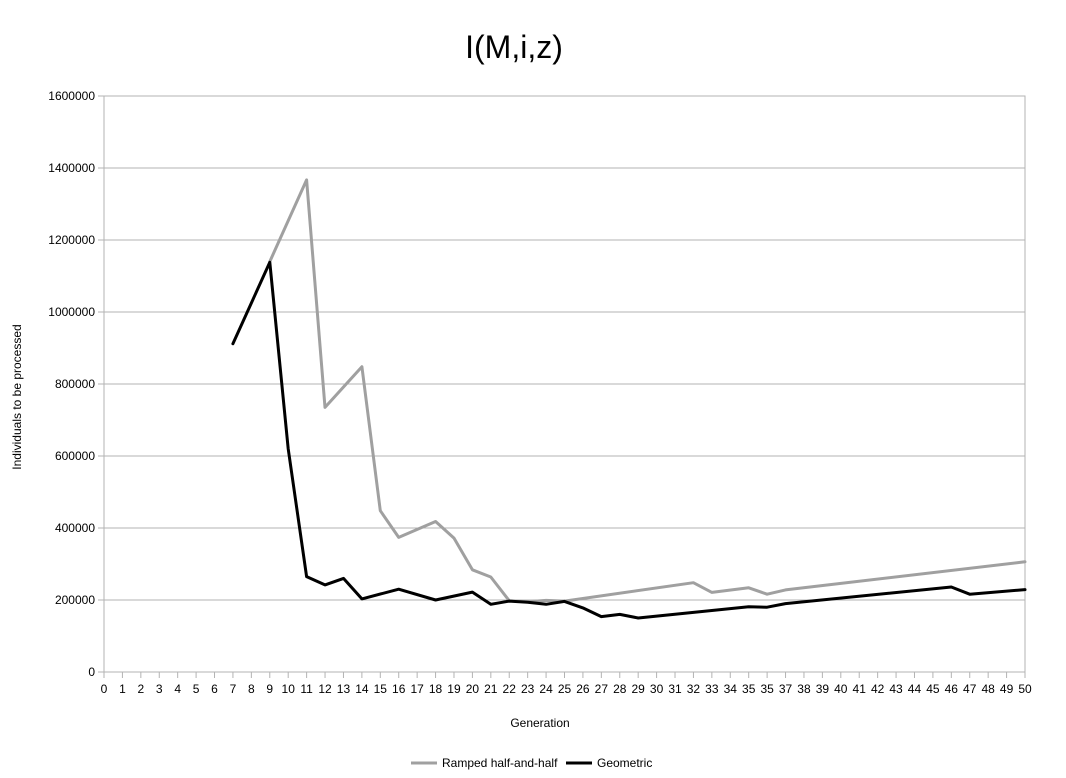 The height and width of the screenshot is (778, 1066). What do you see at coordinates (1025, 689) in the screenshot?
I see `x-tick-label: 50` at bounding box center [1025, 689].